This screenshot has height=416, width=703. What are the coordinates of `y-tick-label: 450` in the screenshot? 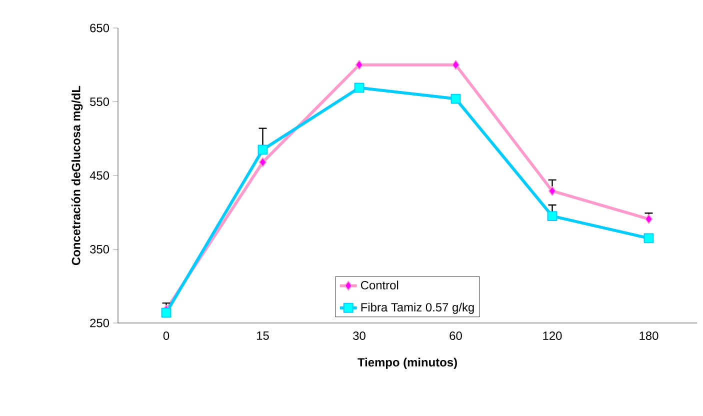 It's located at (100, 175).